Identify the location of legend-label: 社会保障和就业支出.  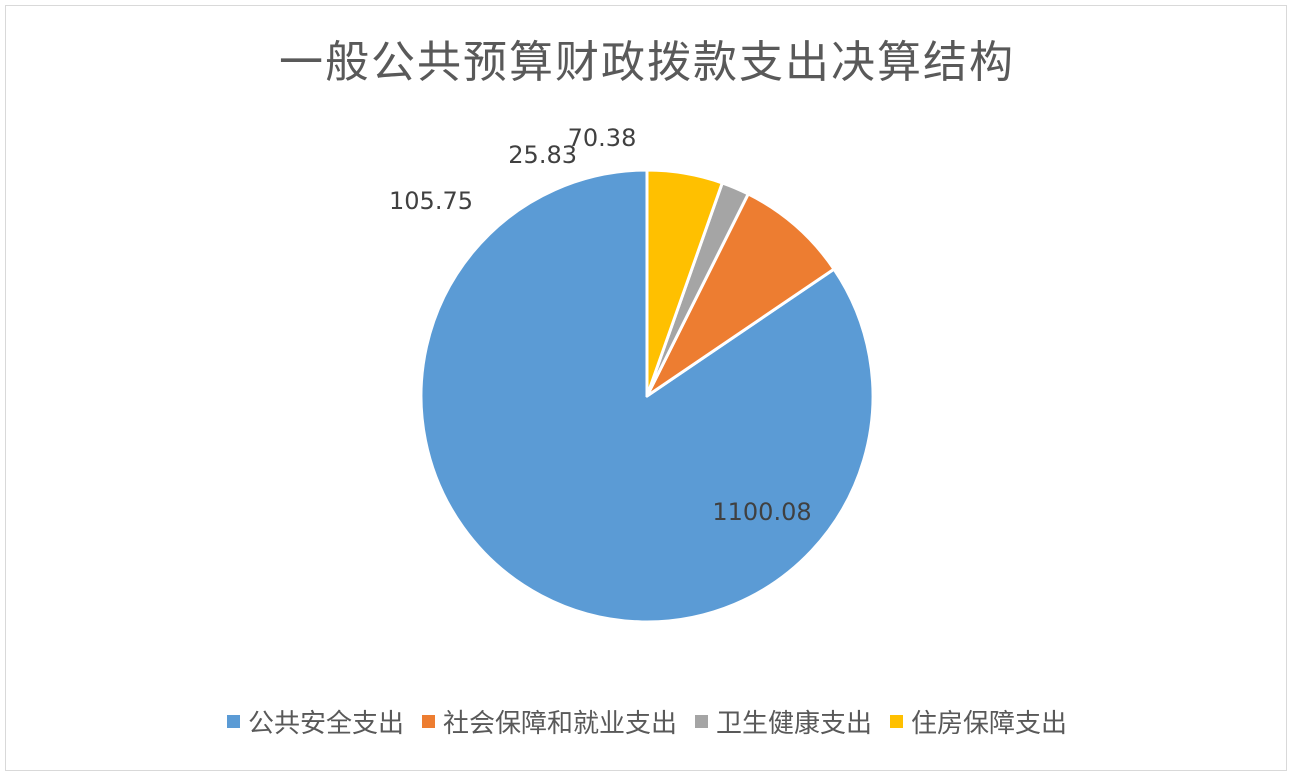
(559, 724).